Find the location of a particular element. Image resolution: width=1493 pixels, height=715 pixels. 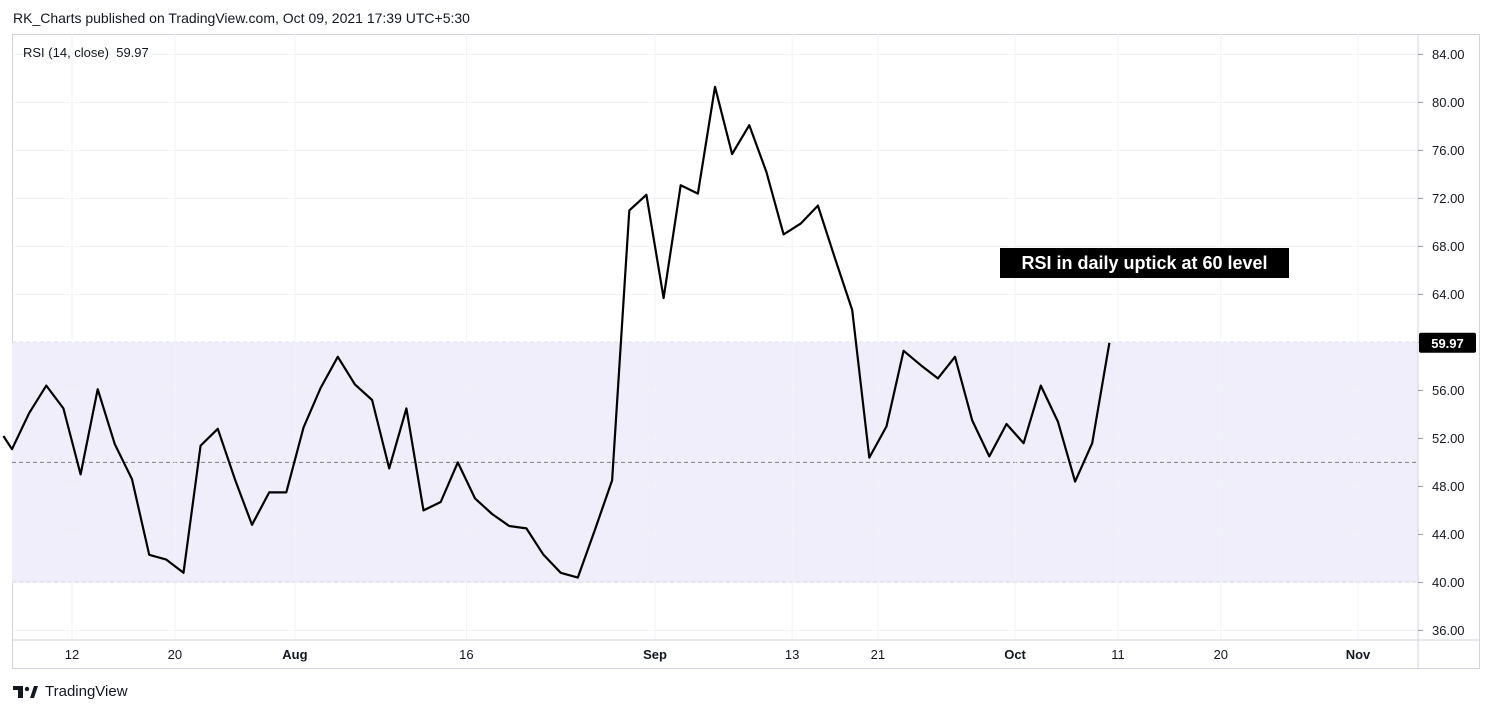

time-tick-label: 12 is located at coordinates (72, 654).